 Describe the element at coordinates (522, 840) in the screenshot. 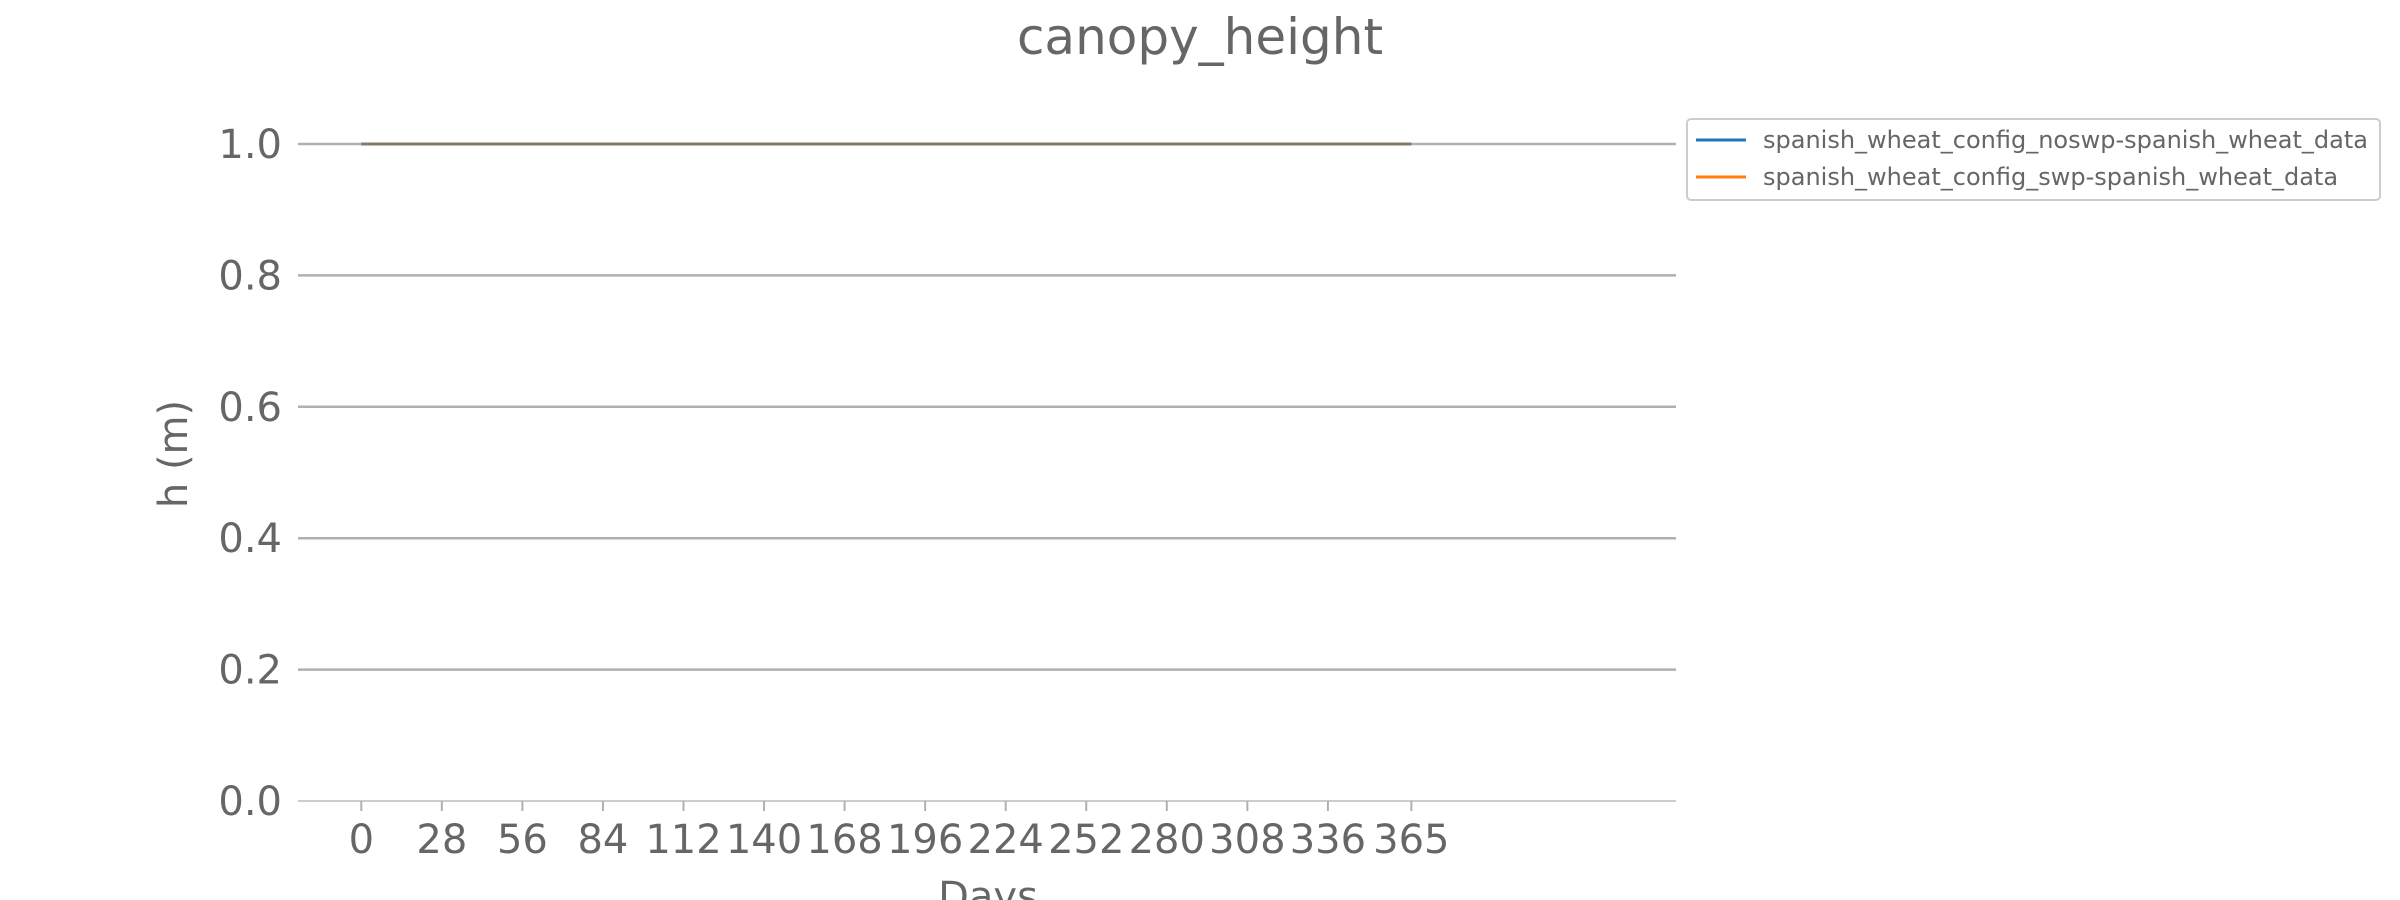

I see `x-tick-label: 56` at that location.